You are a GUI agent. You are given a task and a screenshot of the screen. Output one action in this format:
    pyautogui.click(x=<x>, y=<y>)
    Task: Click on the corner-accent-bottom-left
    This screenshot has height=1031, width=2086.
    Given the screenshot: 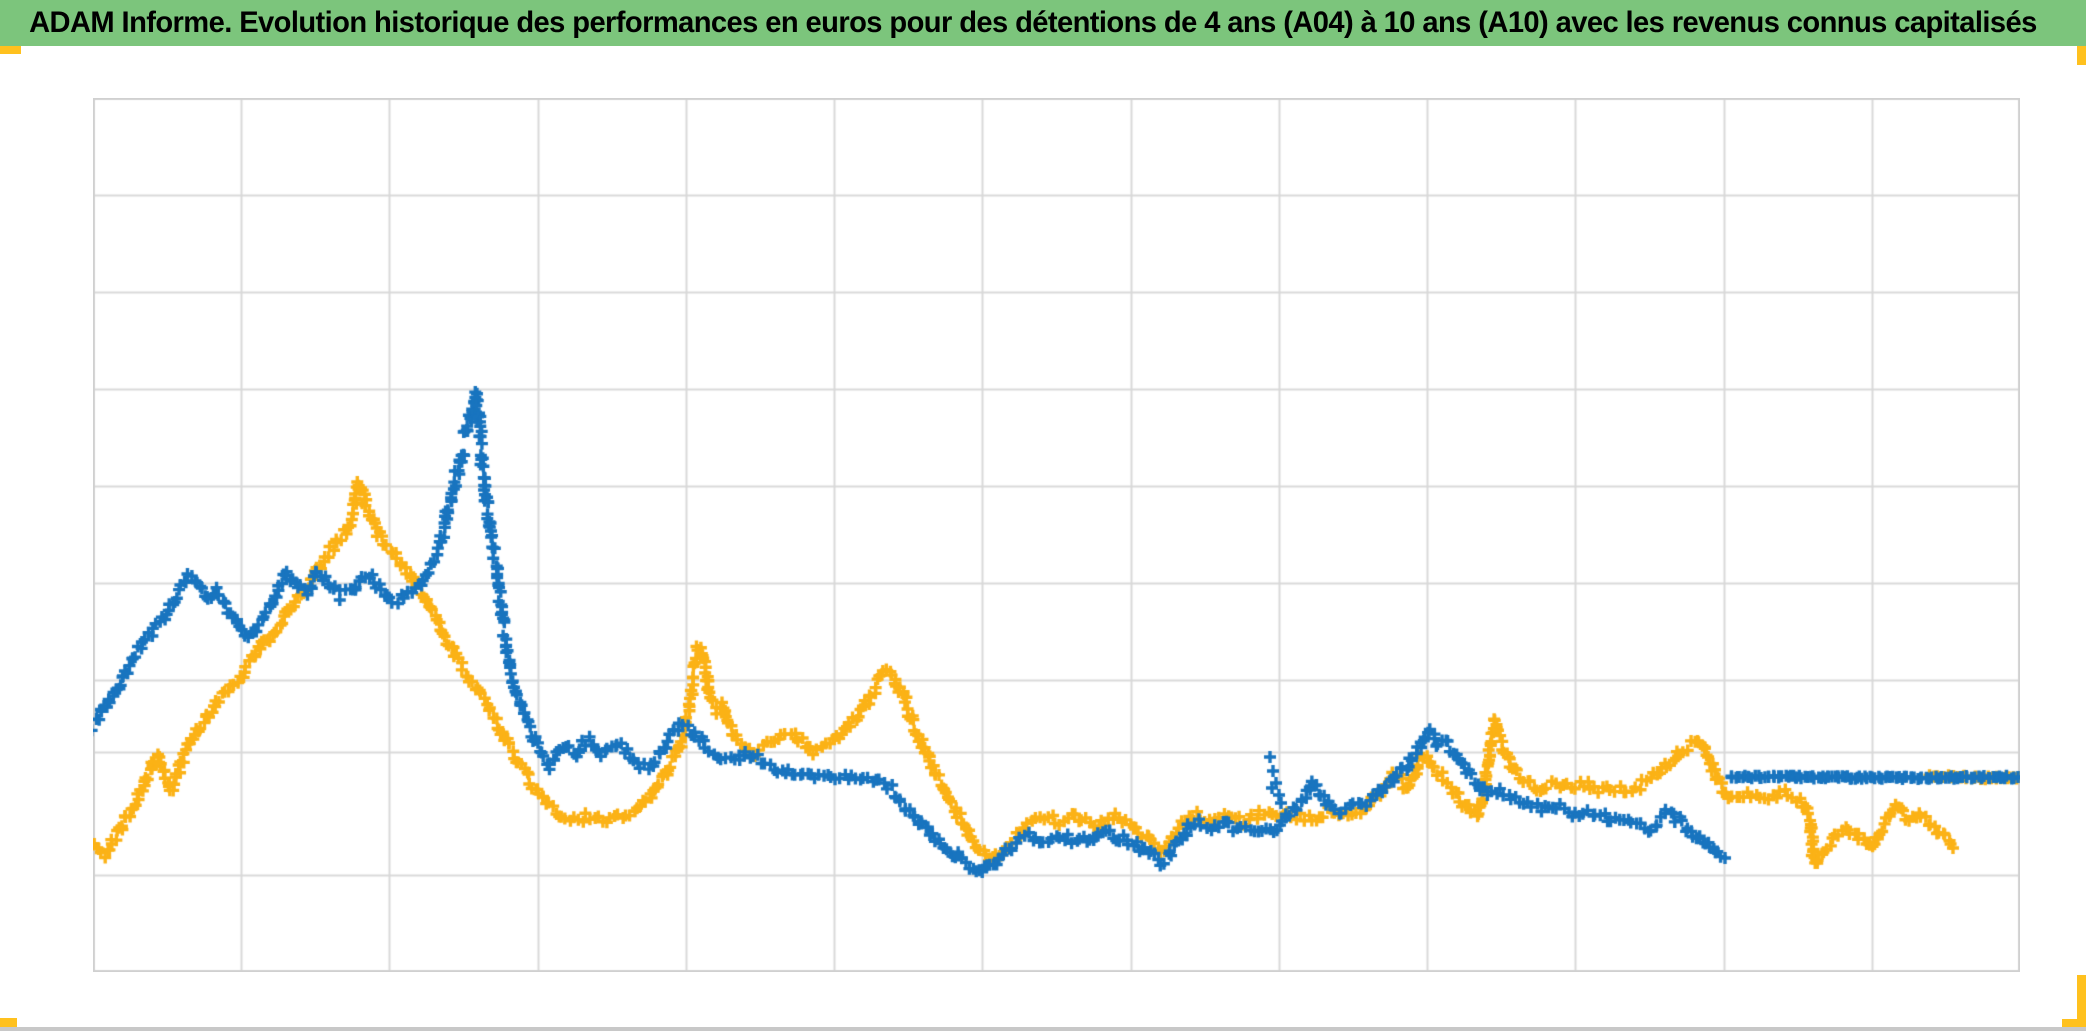 What is the action you would take?
    pyautogui.click(x=8, y=1022)
    